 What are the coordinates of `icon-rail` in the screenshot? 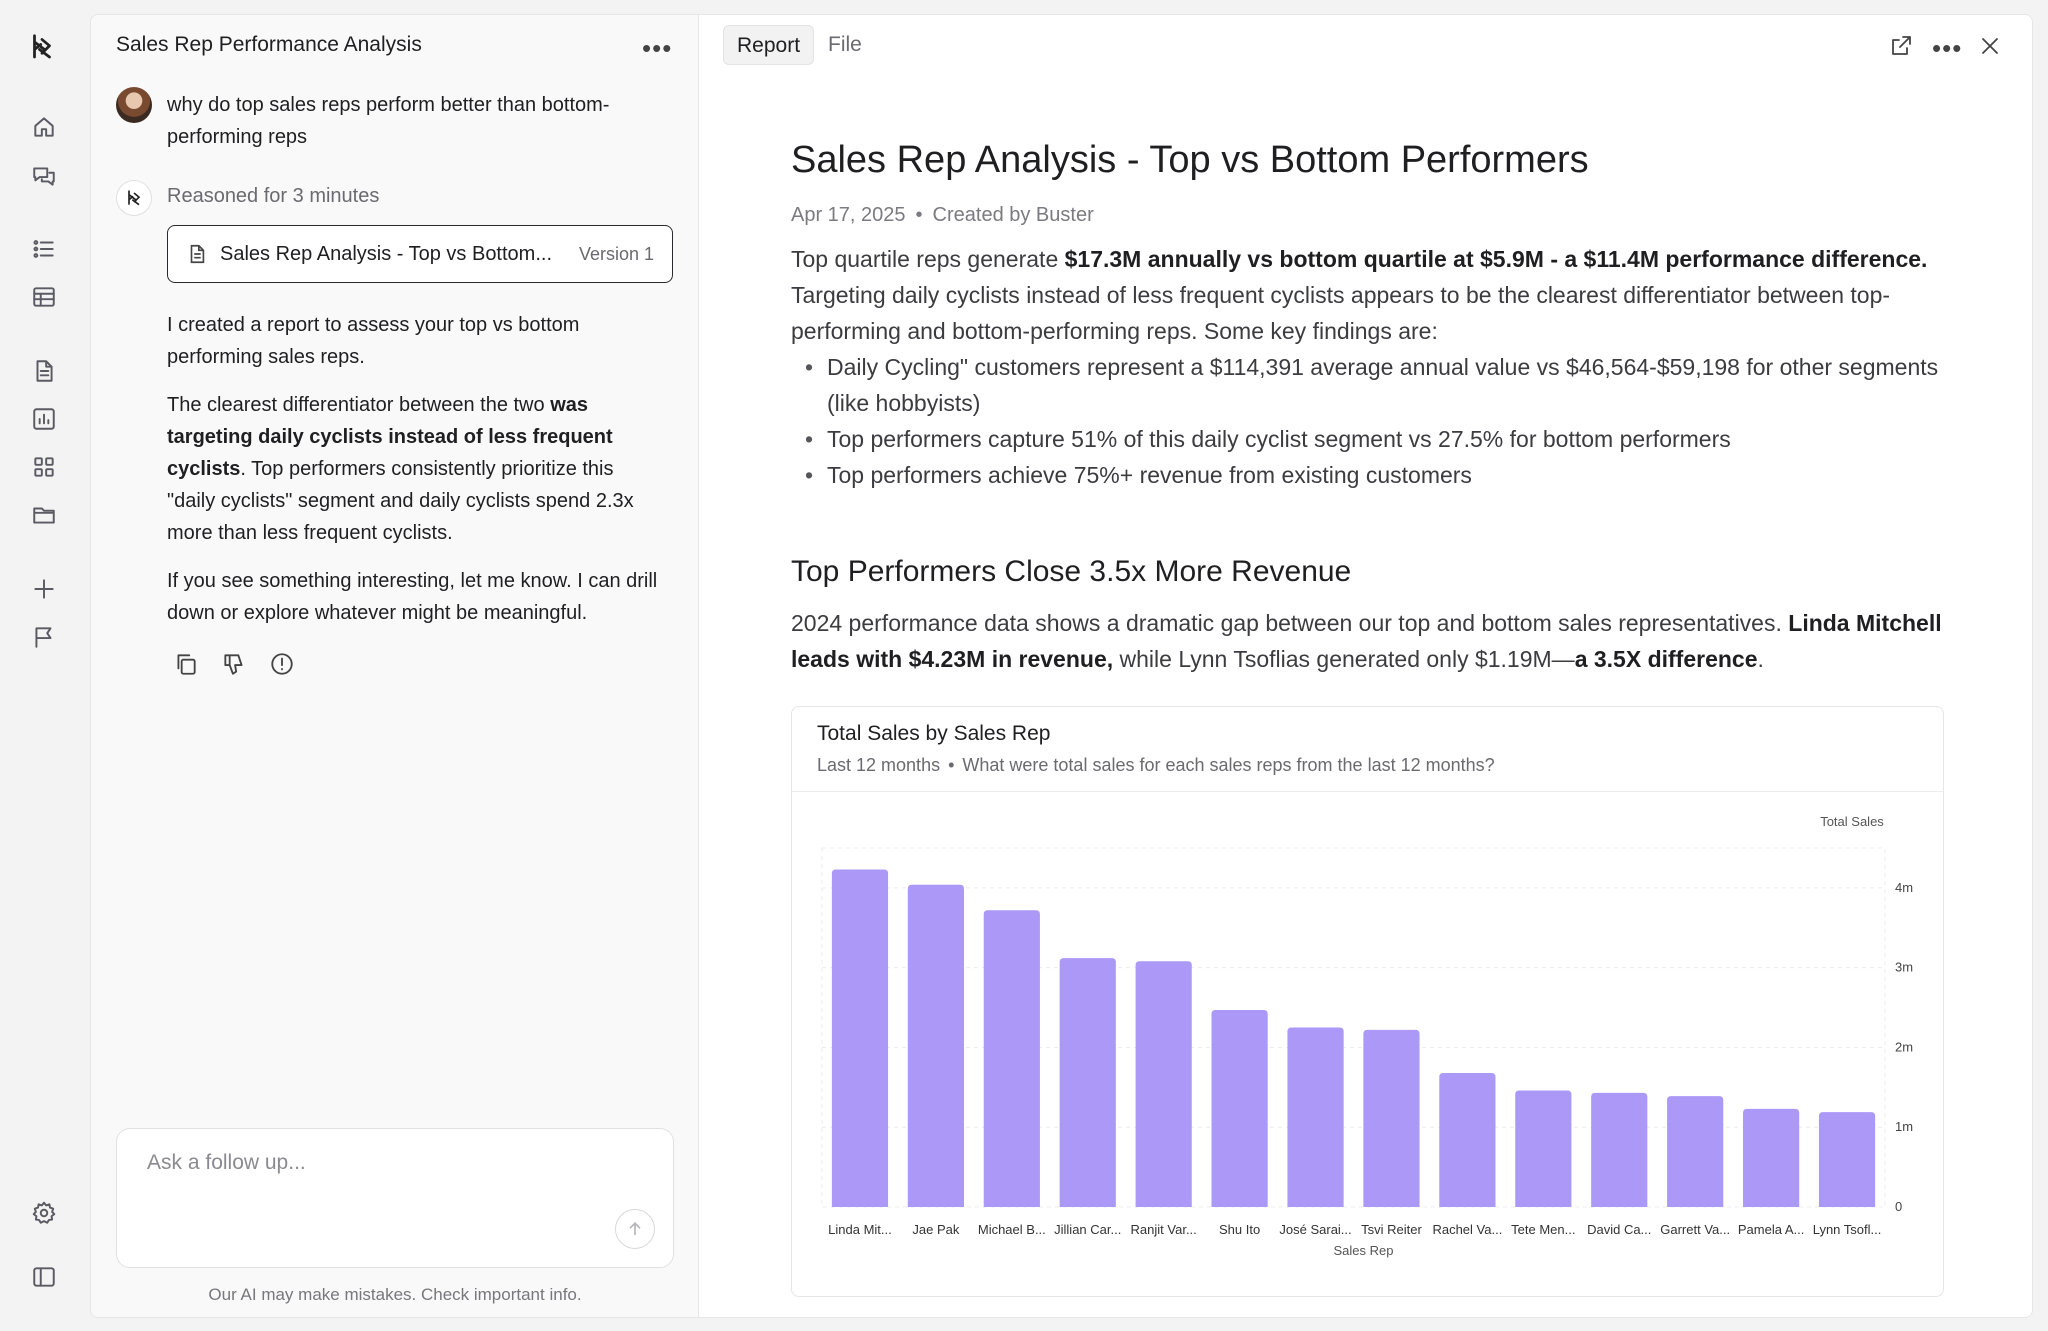 It's located at (45, 665).